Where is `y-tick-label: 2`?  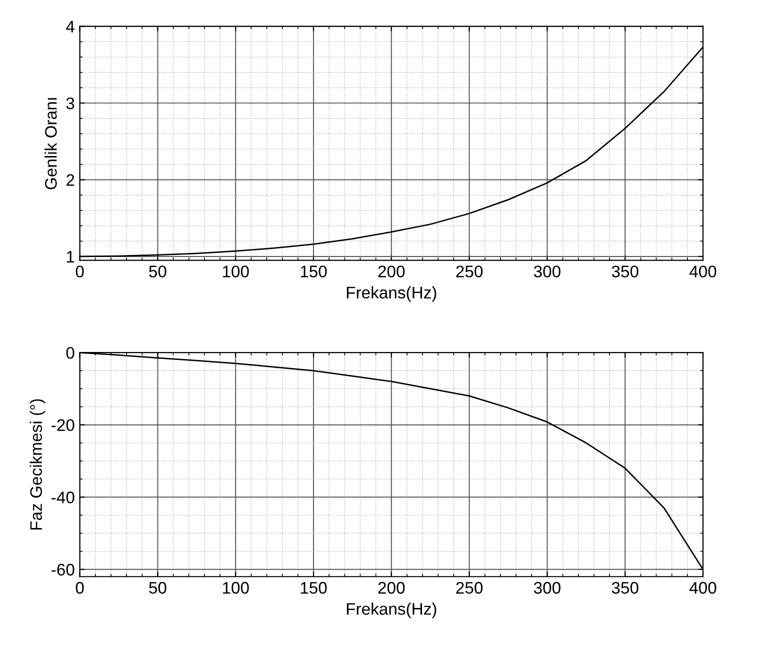 y-tick-label: 2 is located at coordinates (70, 180).